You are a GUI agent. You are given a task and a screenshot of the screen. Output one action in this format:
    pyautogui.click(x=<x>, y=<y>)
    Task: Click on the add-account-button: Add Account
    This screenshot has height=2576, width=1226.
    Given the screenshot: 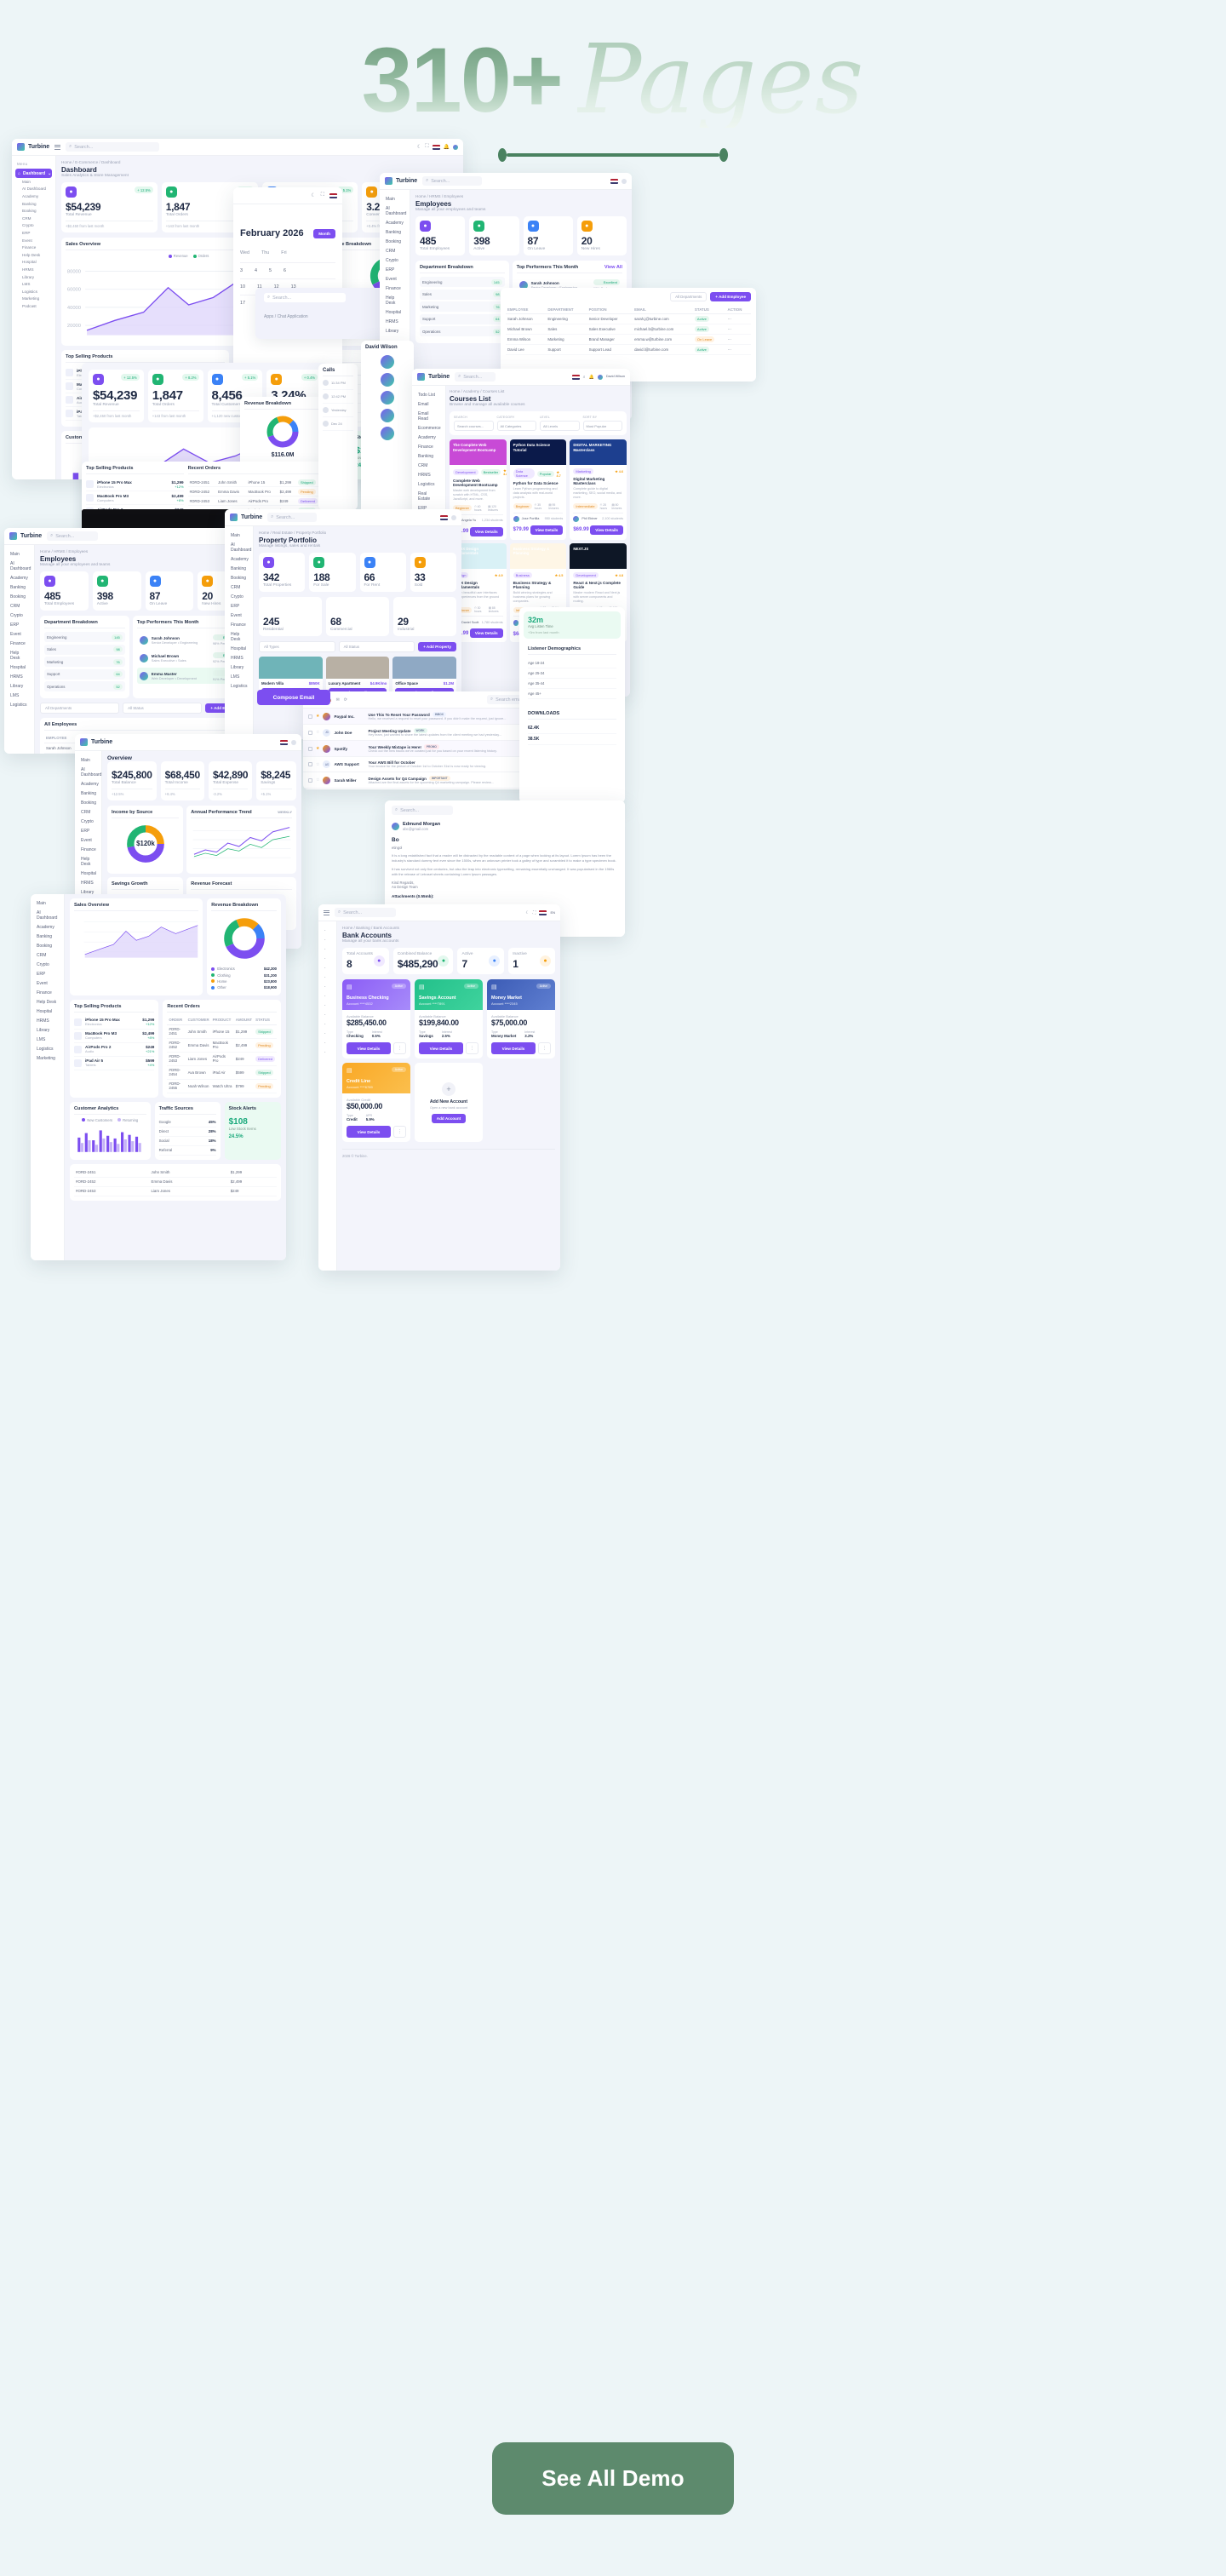 What is the action you would take?
    pyautogui.click(x=449, y=1118)
    